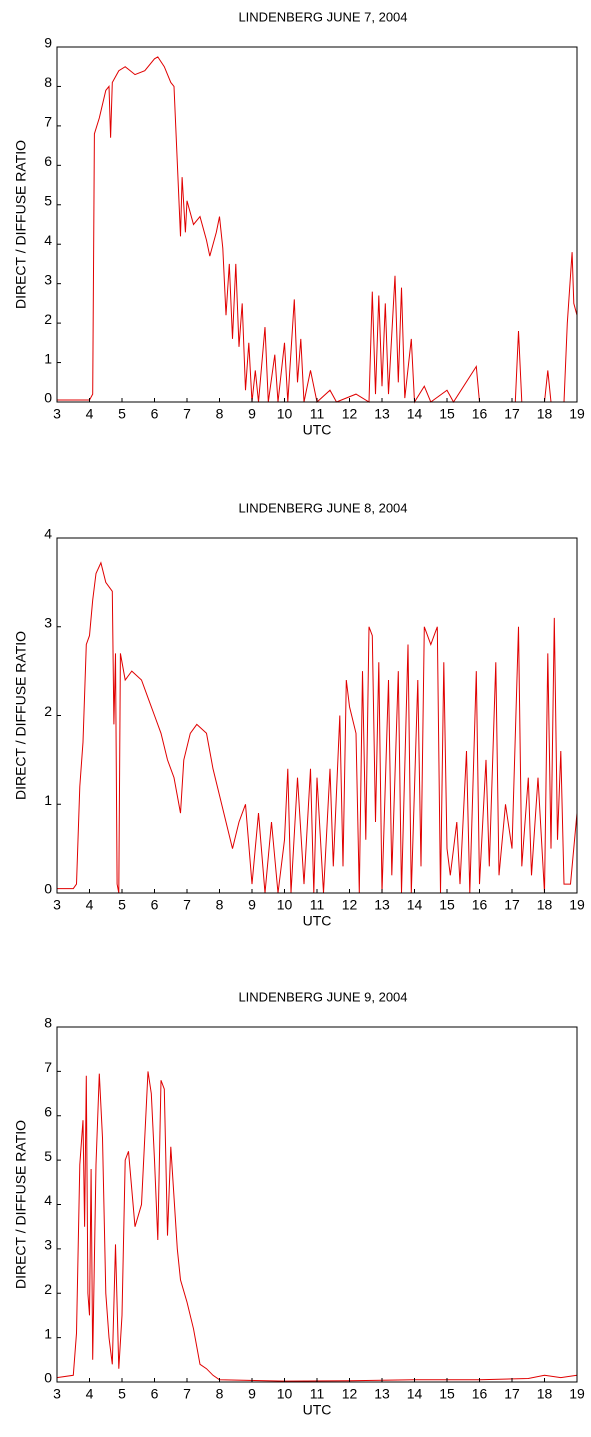 The image size is (591, 1437). Describe the element at coordinates (322, 996) in the screenshot. I see `chart-title: LINDENBERG JUNE 9, 2004` at that location.